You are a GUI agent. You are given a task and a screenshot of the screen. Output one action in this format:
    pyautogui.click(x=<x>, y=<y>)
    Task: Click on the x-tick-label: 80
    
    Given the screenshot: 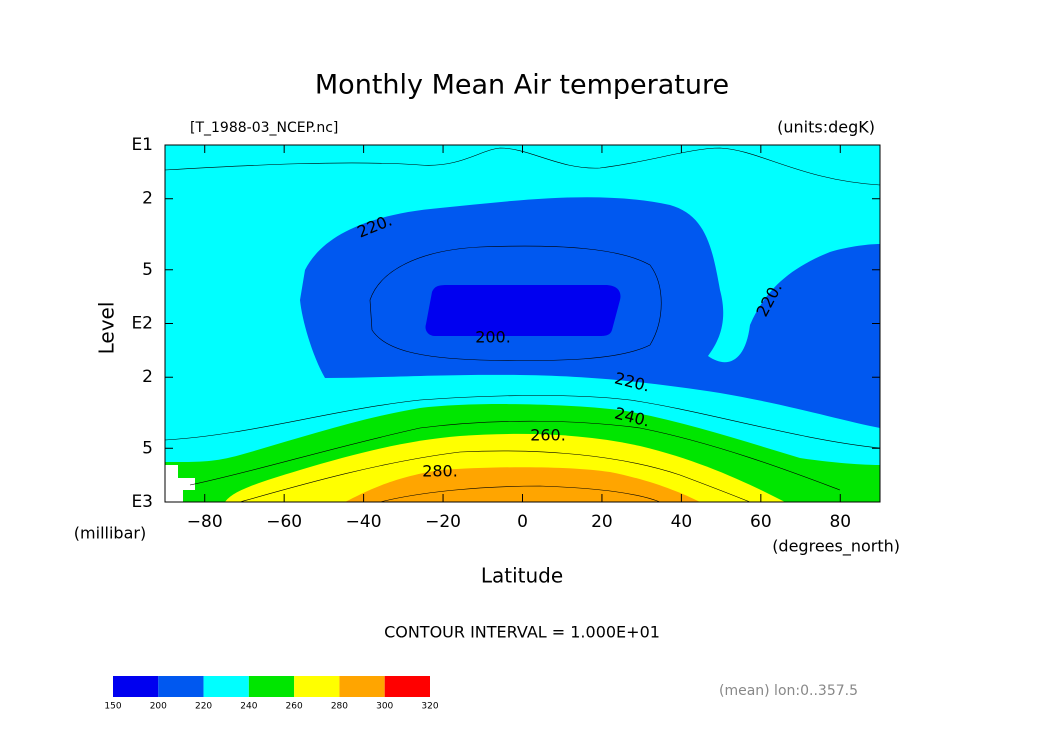 What is the action you would take?
    pyautogui.click(x=840, y=522)
    